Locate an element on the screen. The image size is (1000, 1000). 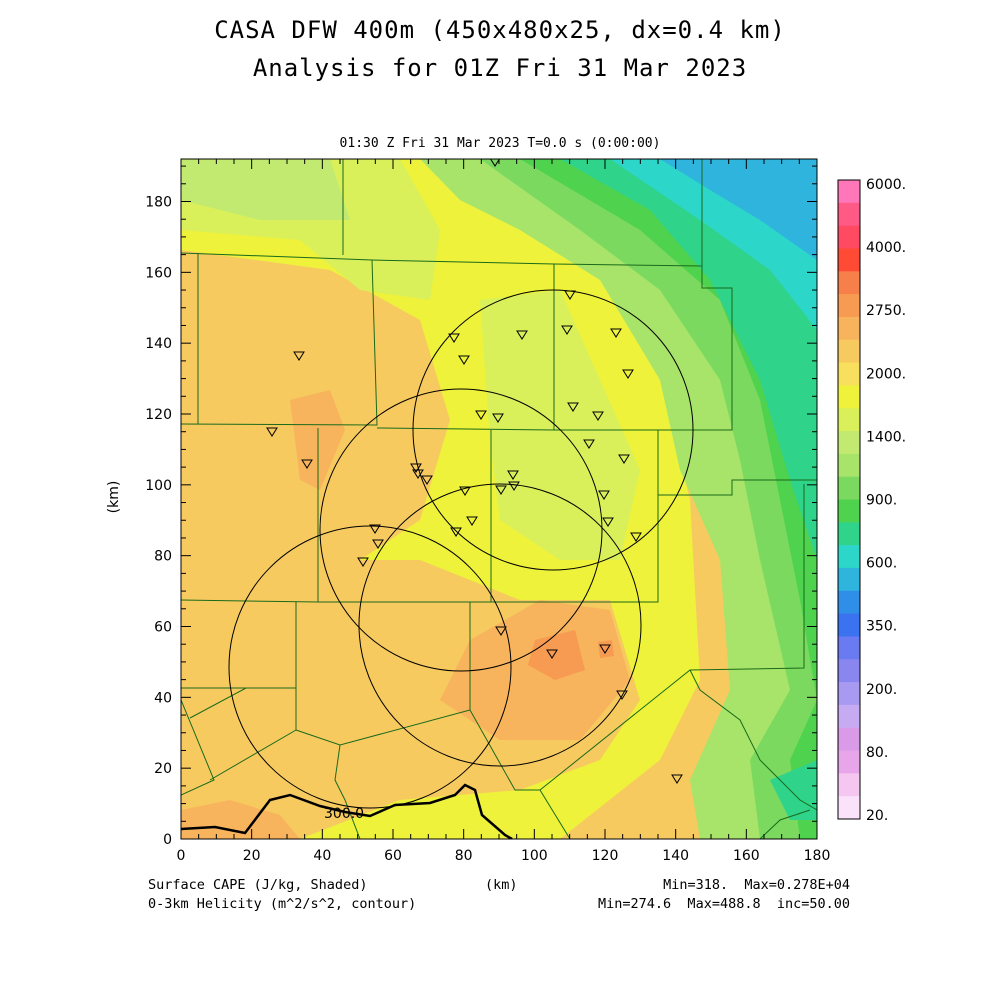
y-tick-label: 40 is located at coordinates (163, 698).